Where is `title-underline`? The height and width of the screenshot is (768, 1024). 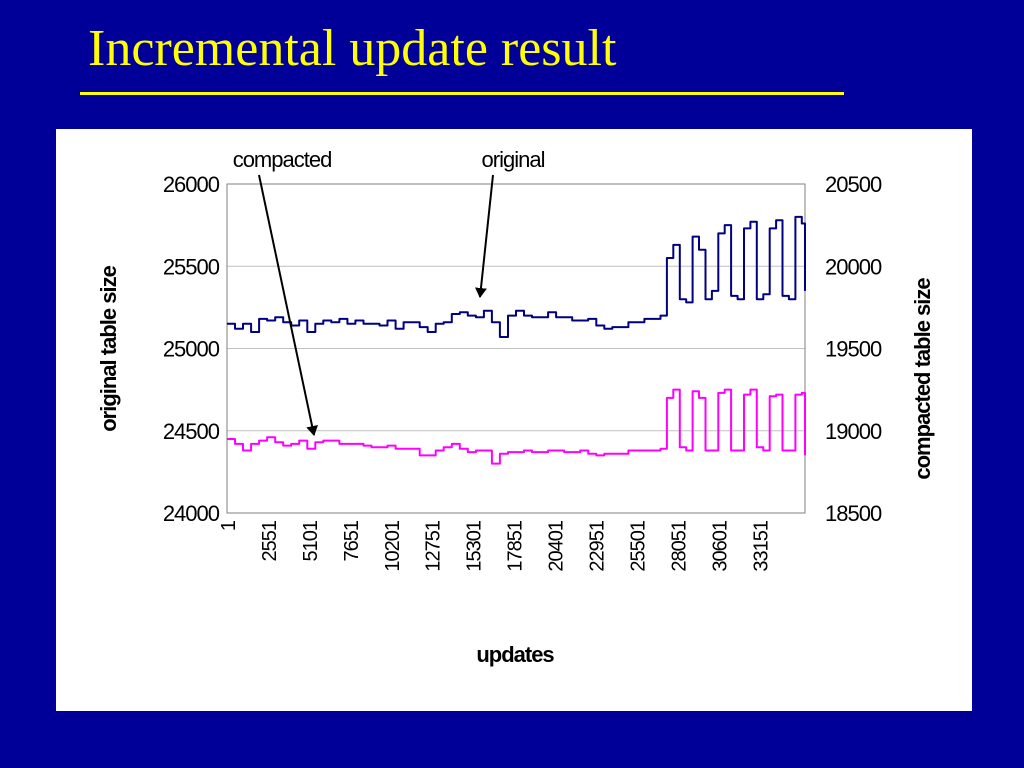
title-underline is located at coordinates (462, 93).